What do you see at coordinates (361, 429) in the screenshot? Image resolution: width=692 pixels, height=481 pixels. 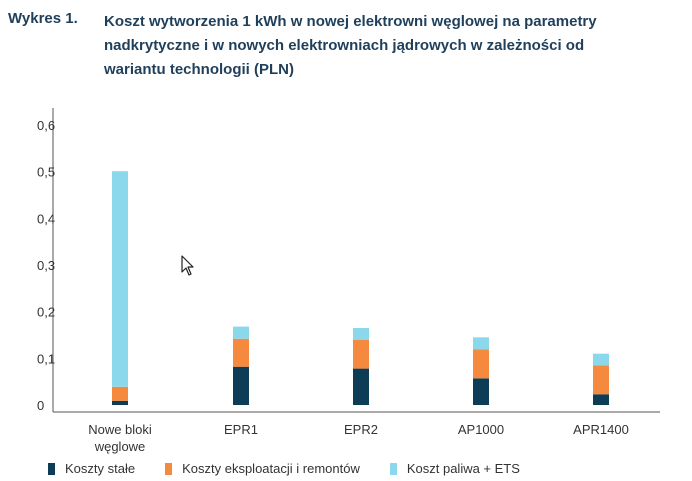 I see `x-tick-label: EPR2` at bounding box center [361, 429].